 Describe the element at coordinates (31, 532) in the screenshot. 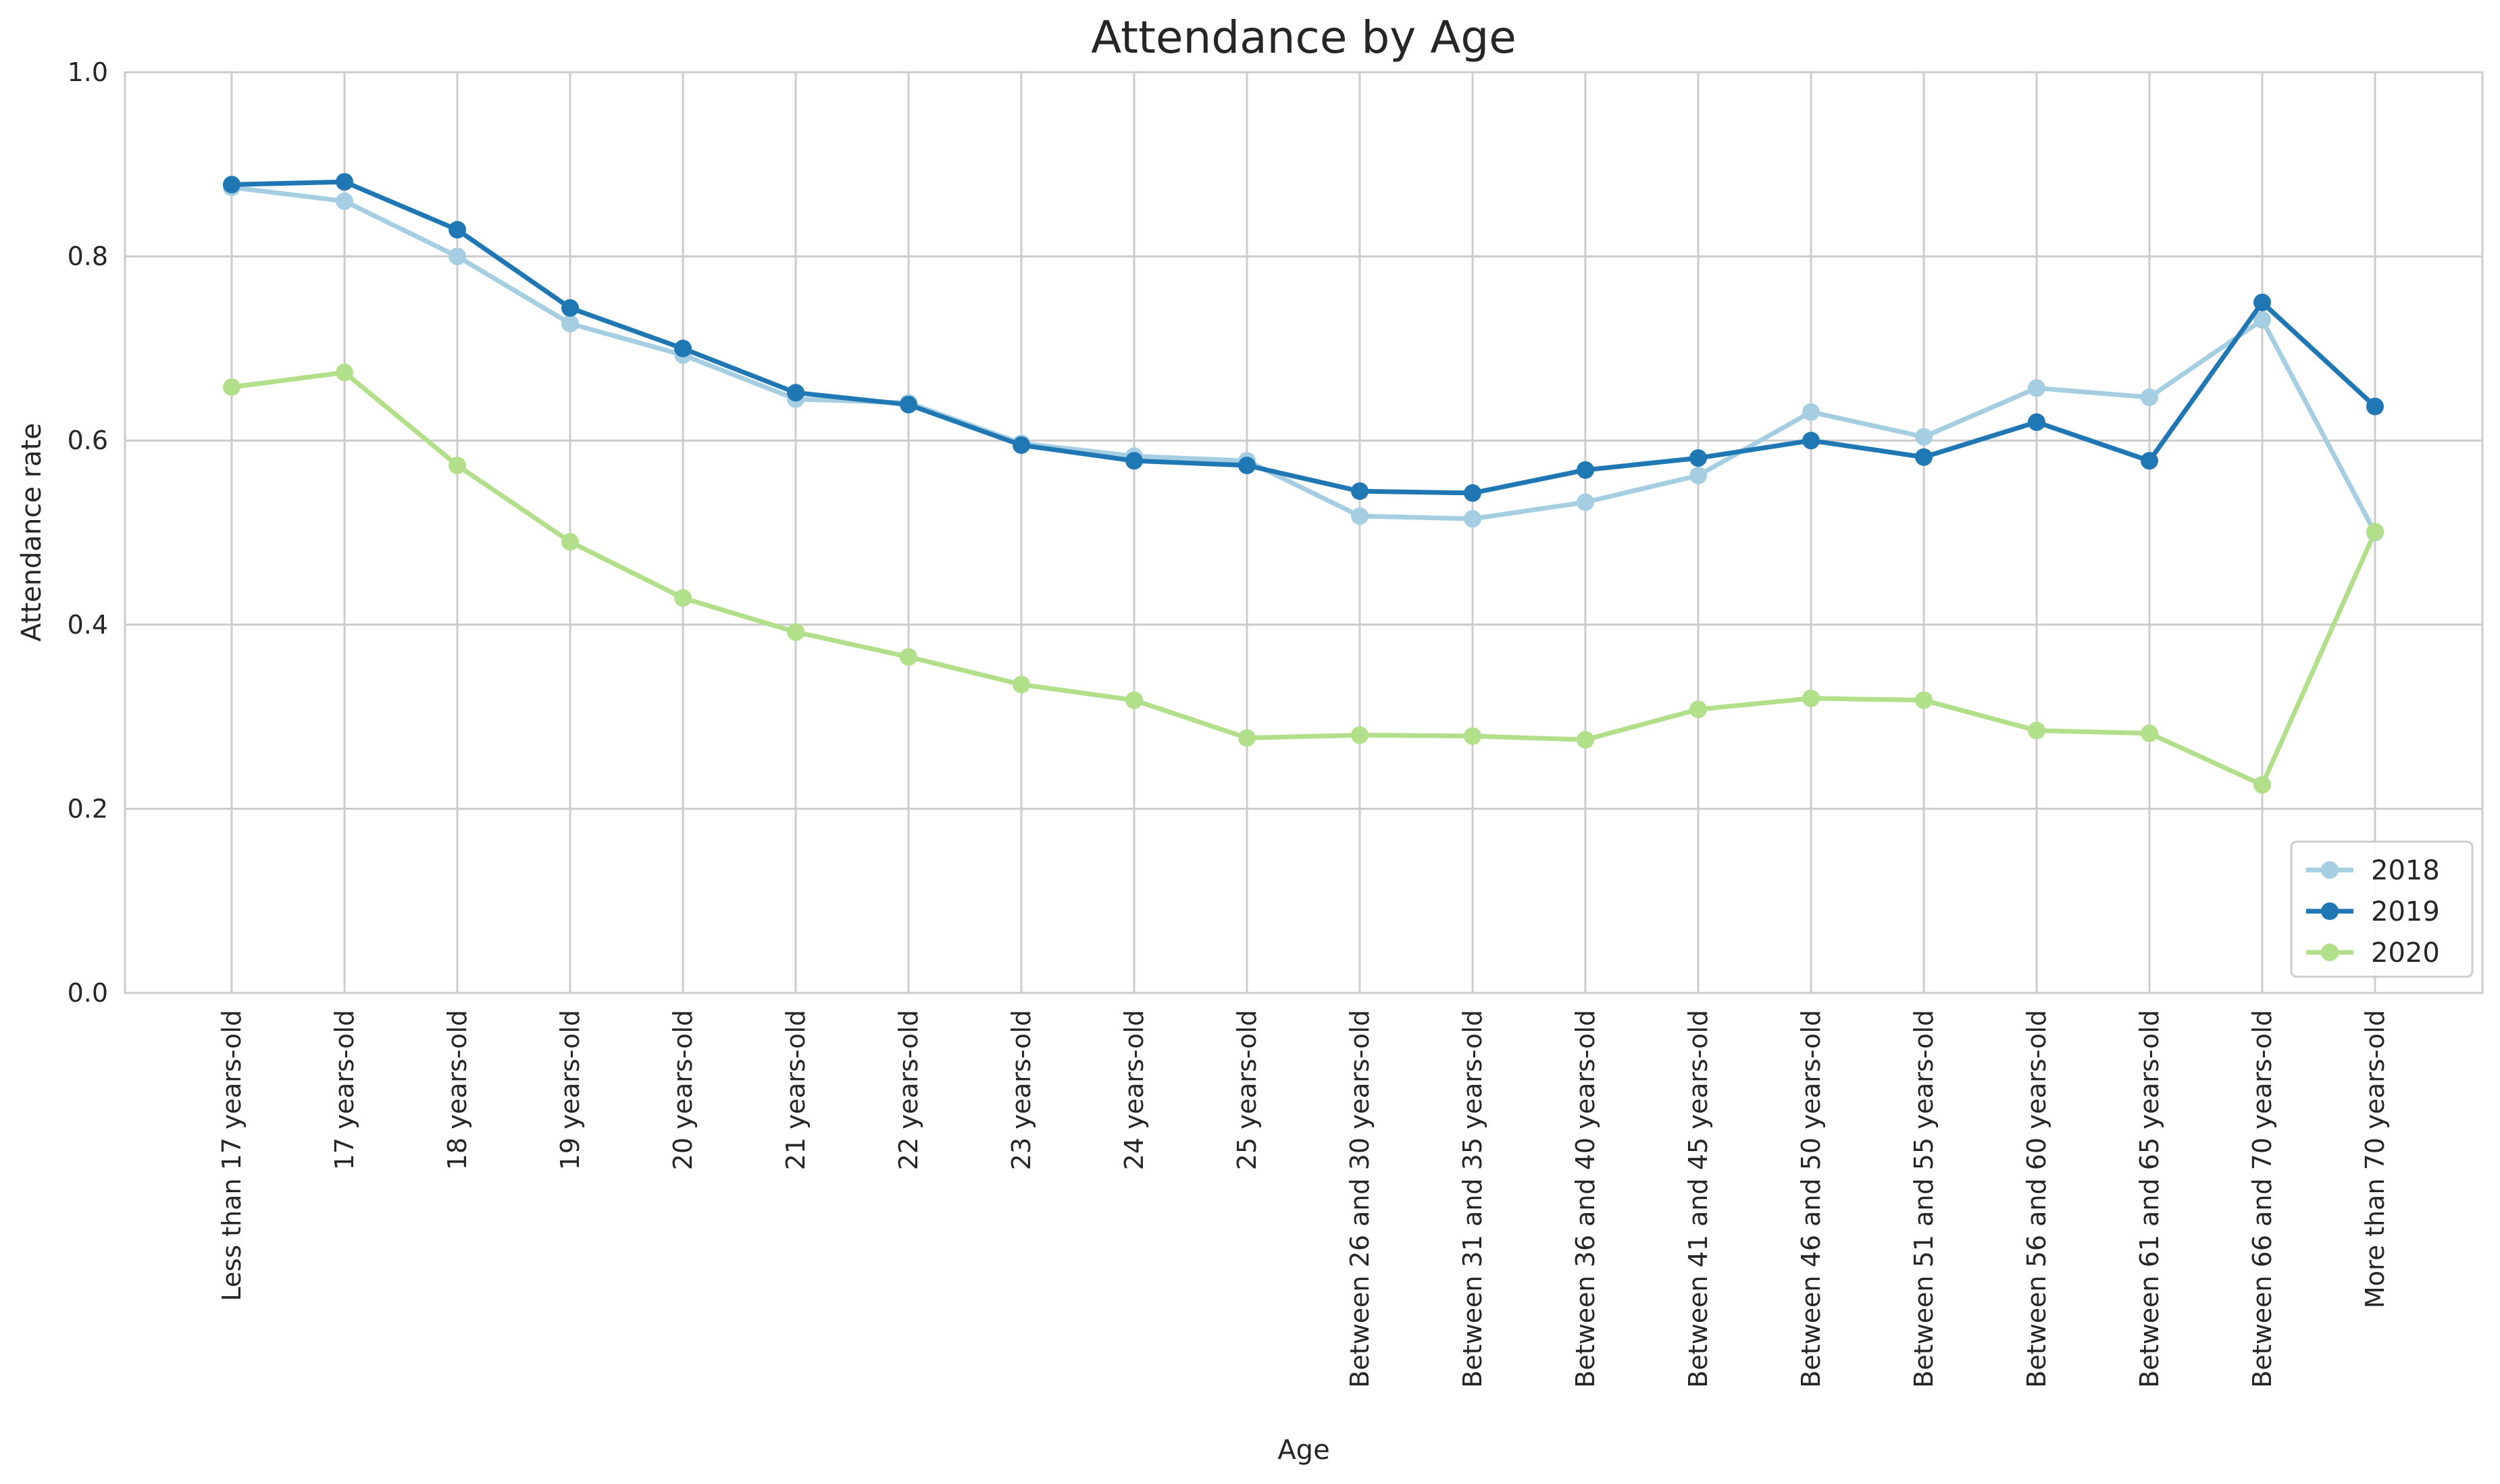

I see `y-axis-label: Attendance rate` at that location.